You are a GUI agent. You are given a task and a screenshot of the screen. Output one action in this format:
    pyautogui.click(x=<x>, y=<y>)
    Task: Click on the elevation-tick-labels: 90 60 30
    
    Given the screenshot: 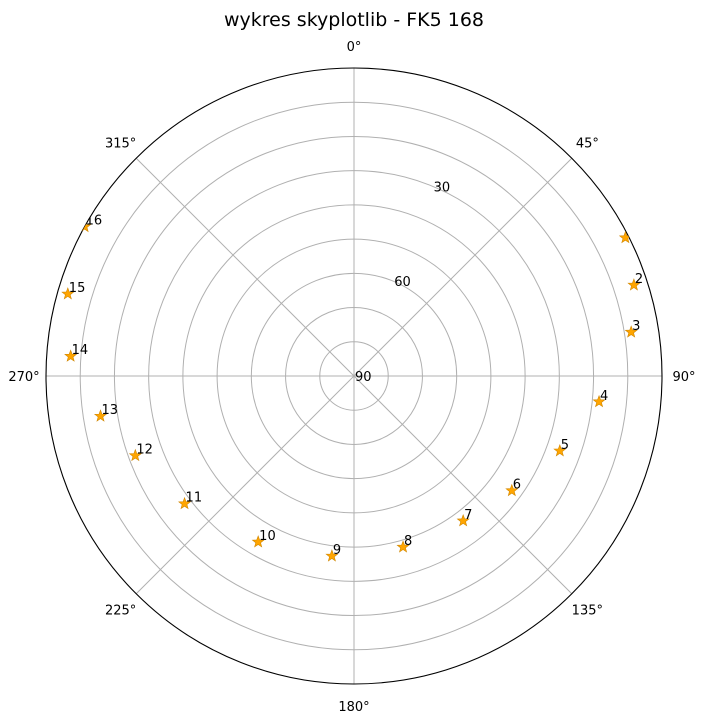 What is the action you would take?
    pyautogui.click(x=402, y=282)
    